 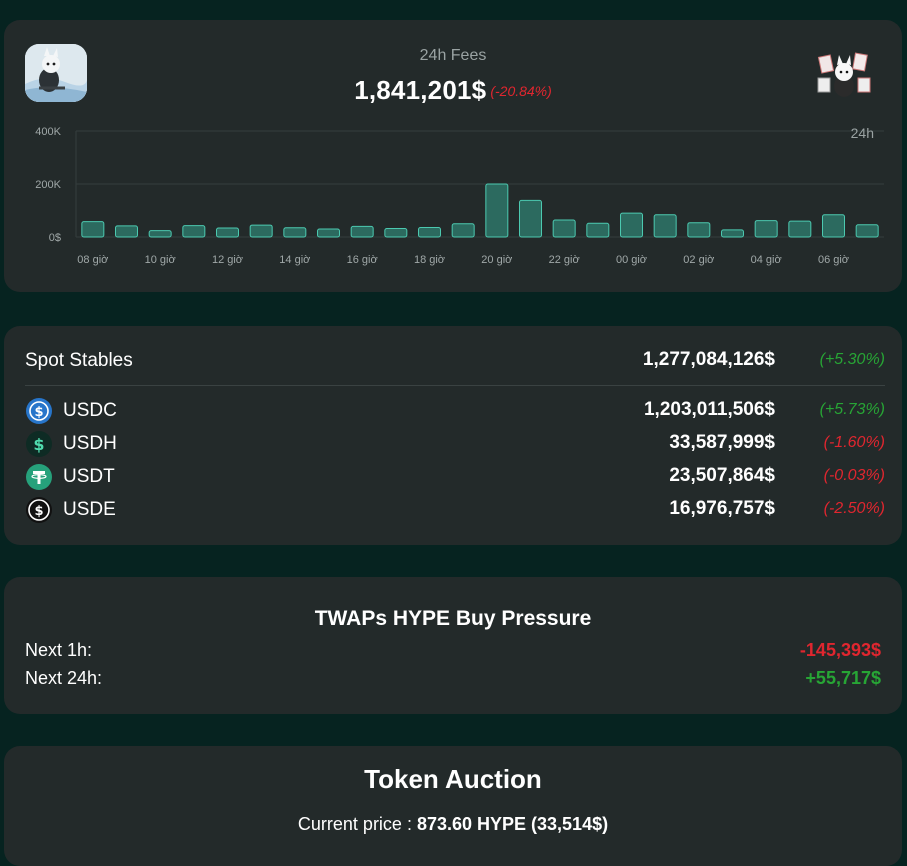 What do you see at coordinates (455, 510) in the screenshot?
I see `stable-row-usde: $ USDE 16,976,757$ (-2.50%)` at bounding box center [455, 510].